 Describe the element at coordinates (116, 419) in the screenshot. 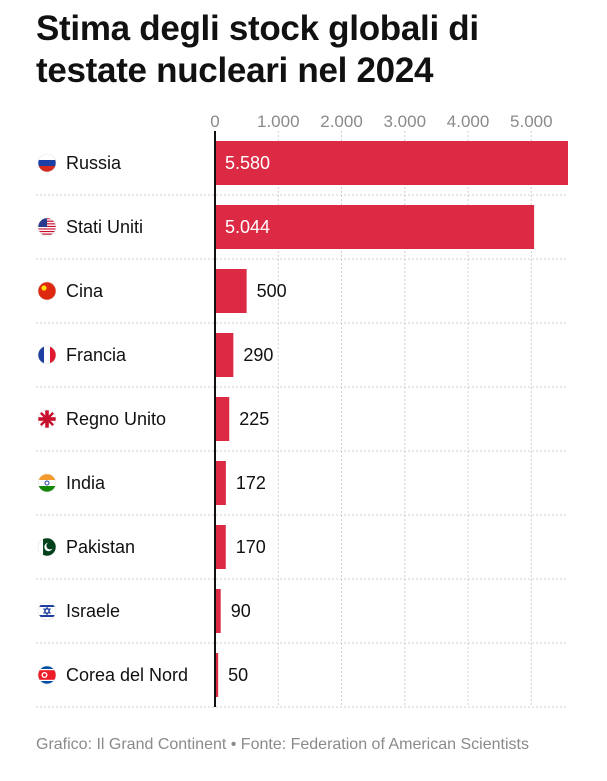

I see `category-label: Regno Unito` at that location.